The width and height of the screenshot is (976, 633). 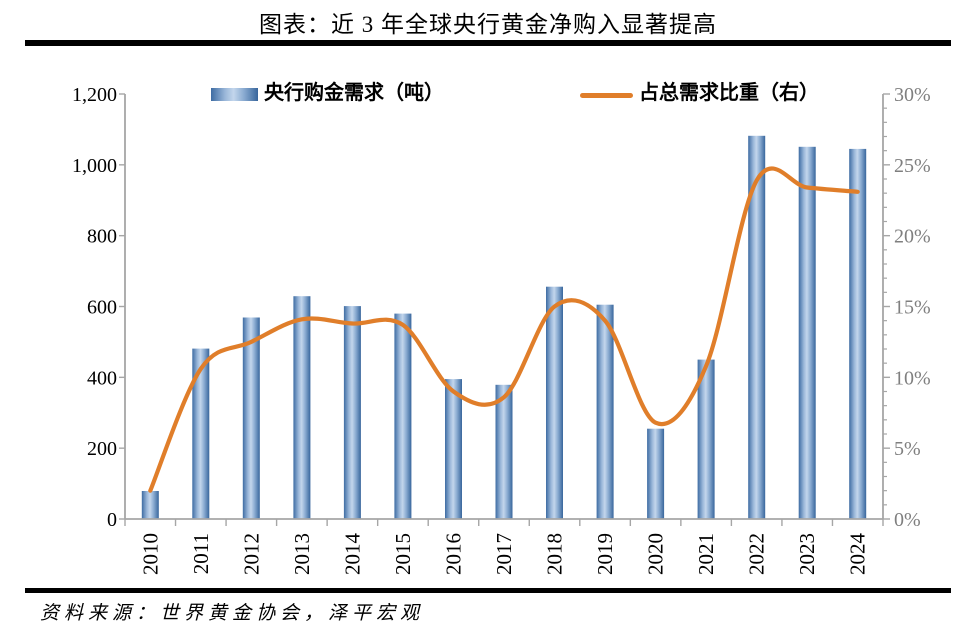 I want to click on x-axis-tick-label-2015: 2015, so click(x=403, y=554).